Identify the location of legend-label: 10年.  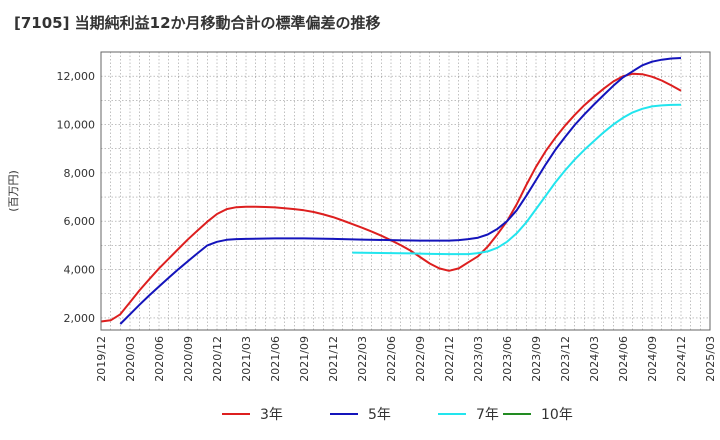
(557, 415).